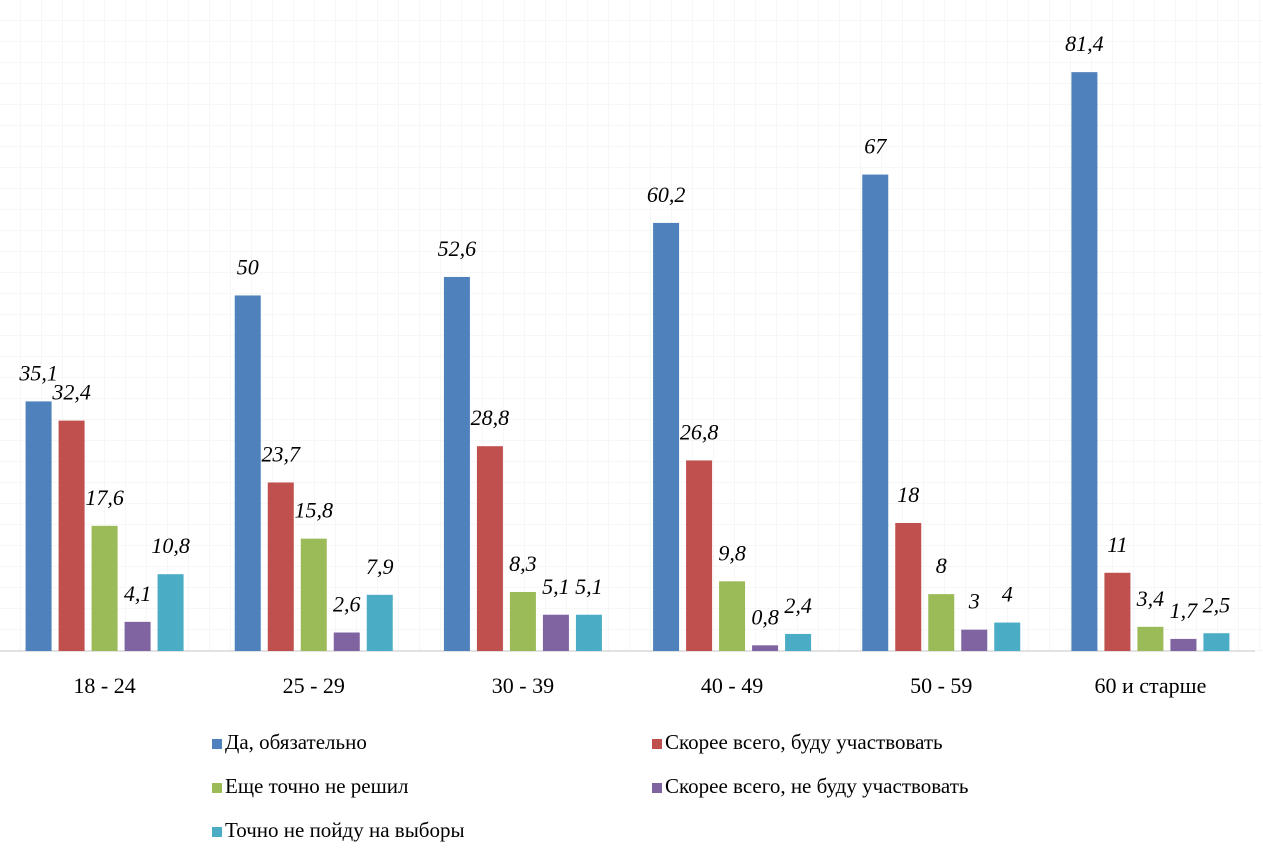 This screenshot has width=1263, height=851. Describe the element at coordinates (347, 604) in the screenshot. I see `data-label: 2,6` at that location.